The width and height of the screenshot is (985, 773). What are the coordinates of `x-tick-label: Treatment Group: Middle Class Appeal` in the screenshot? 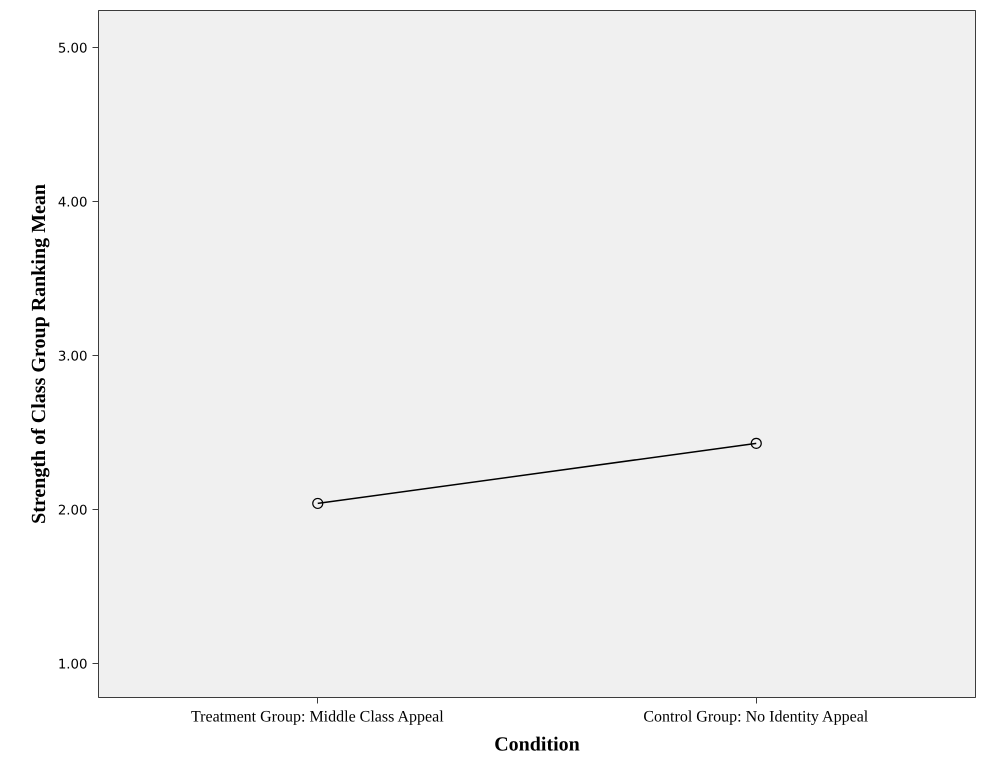 It's located at (317, 717).